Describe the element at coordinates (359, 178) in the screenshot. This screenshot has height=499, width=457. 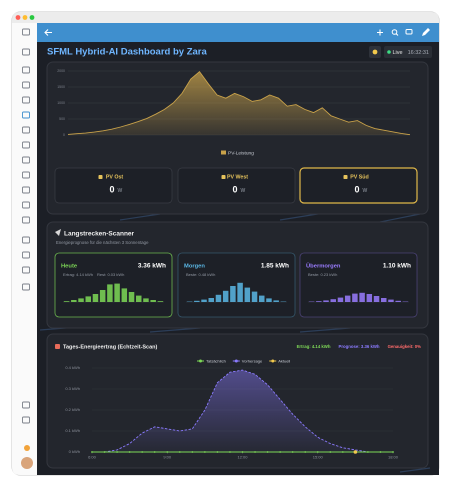
I see `pv-name: PV Süd` at that location.